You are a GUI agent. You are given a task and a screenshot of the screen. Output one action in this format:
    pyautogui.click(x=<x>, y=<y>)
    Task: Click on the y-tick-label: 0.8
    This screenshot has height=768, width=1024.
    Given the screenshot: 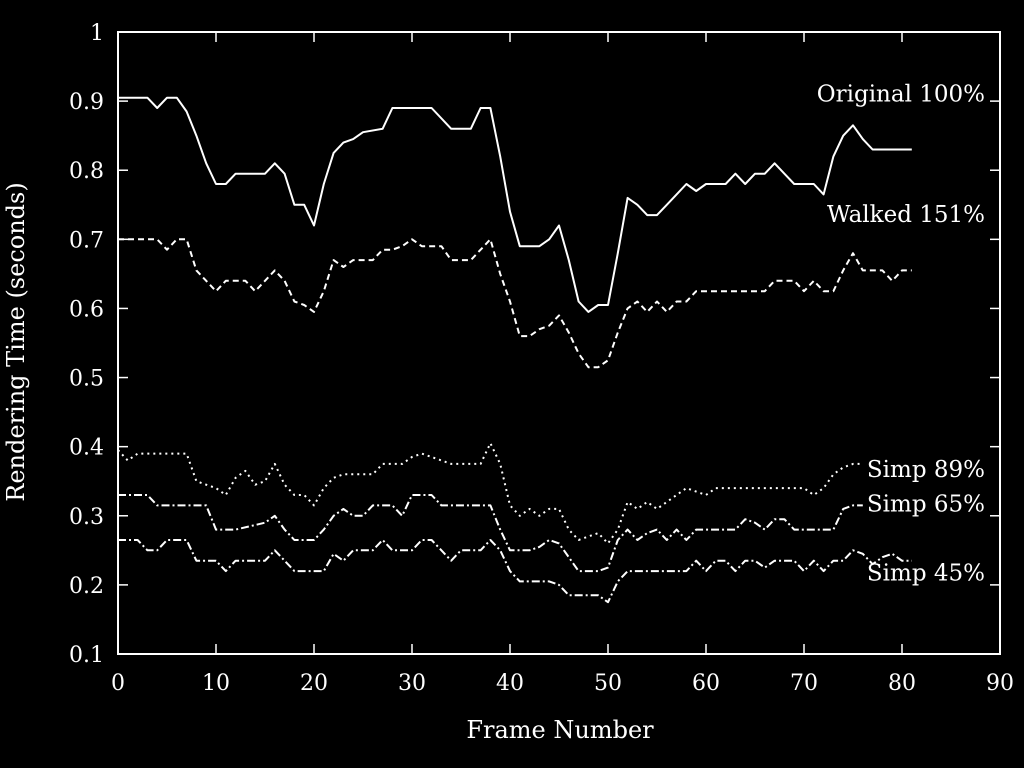 What is the action you would take?
    pyautogui.click(x=86, y=171)
    